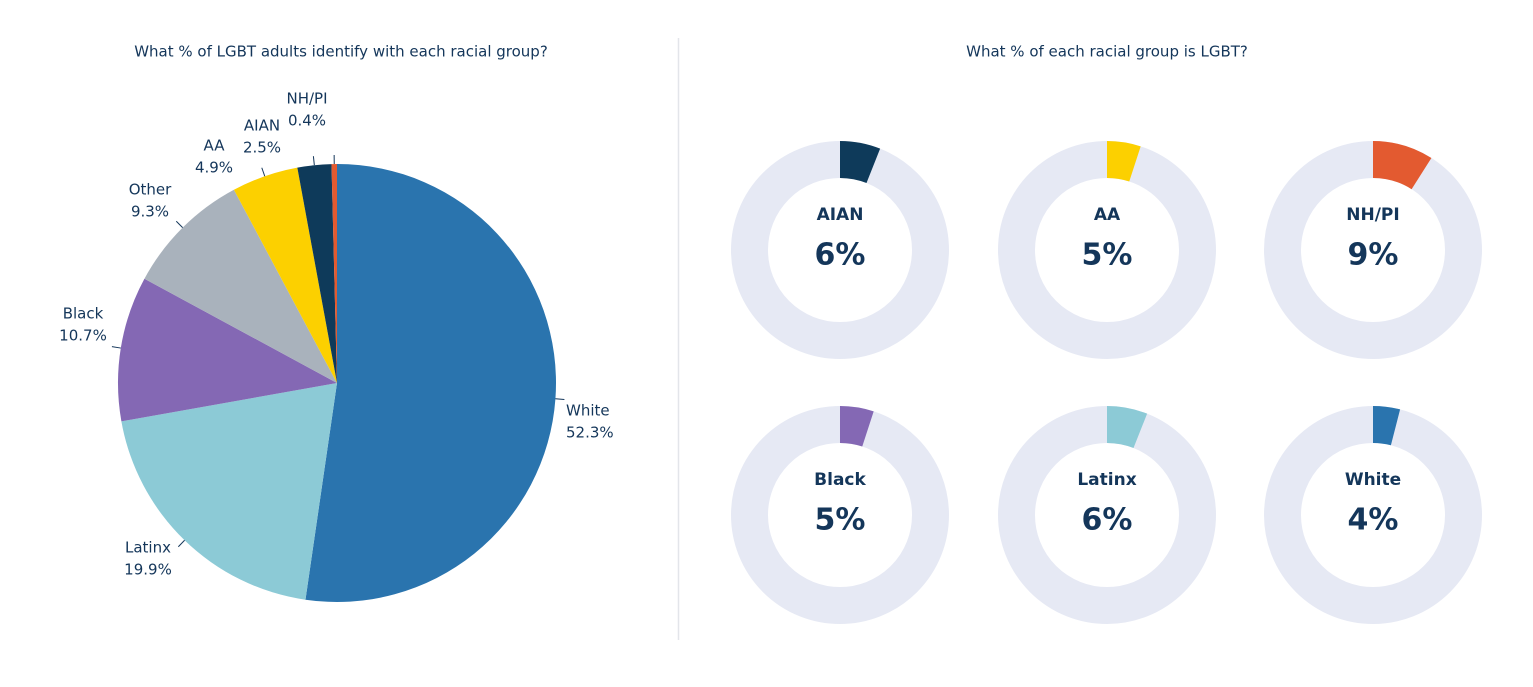 This screenshot has width=1533, height=687. I want to click on donut-value: 4%, so click(1373, 520).